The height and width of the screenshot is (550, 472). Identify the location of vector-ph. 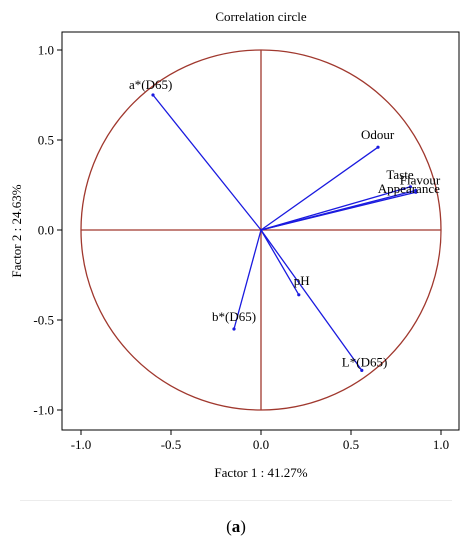
(280, 262).